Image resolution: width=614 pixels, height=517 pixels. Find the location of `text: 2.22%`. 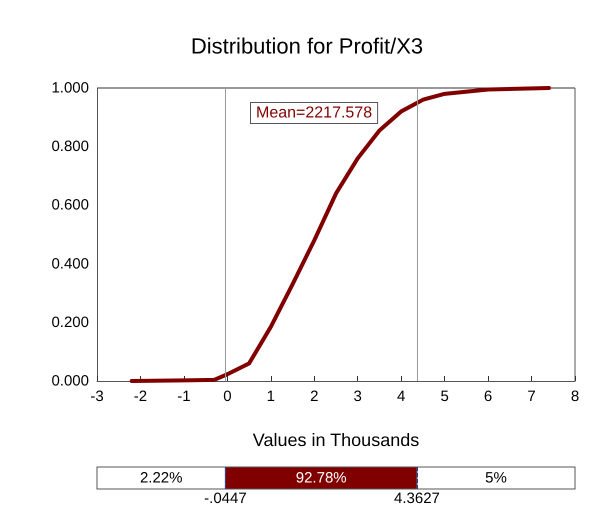

text: 2.22% is located at coordinates (161, 478).